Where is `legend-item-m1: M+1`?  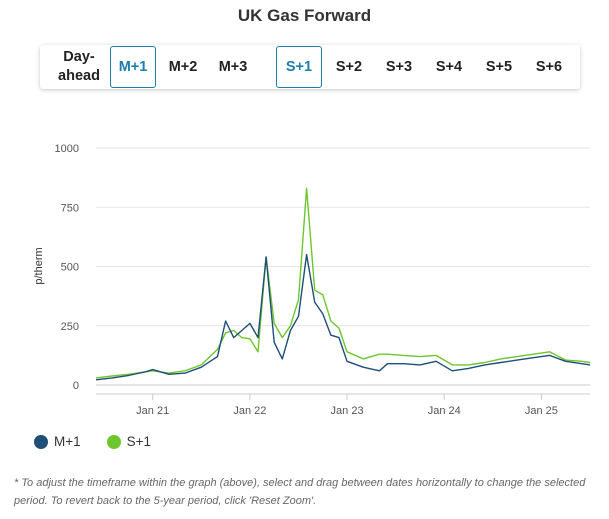 legend-item-m1: M+1 is located at coordinates (57, 441).